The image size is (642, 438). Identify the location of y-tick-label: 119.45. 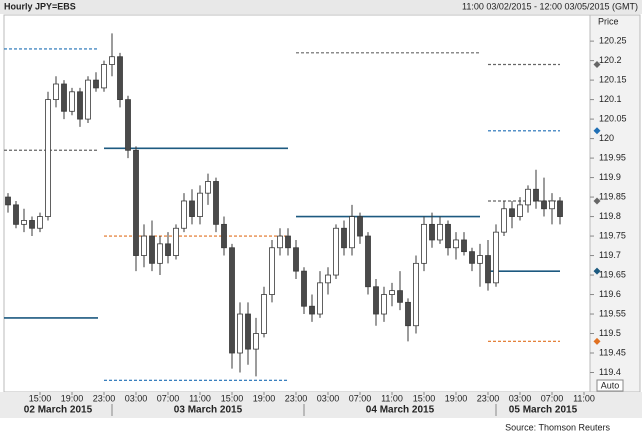
(612, 352).